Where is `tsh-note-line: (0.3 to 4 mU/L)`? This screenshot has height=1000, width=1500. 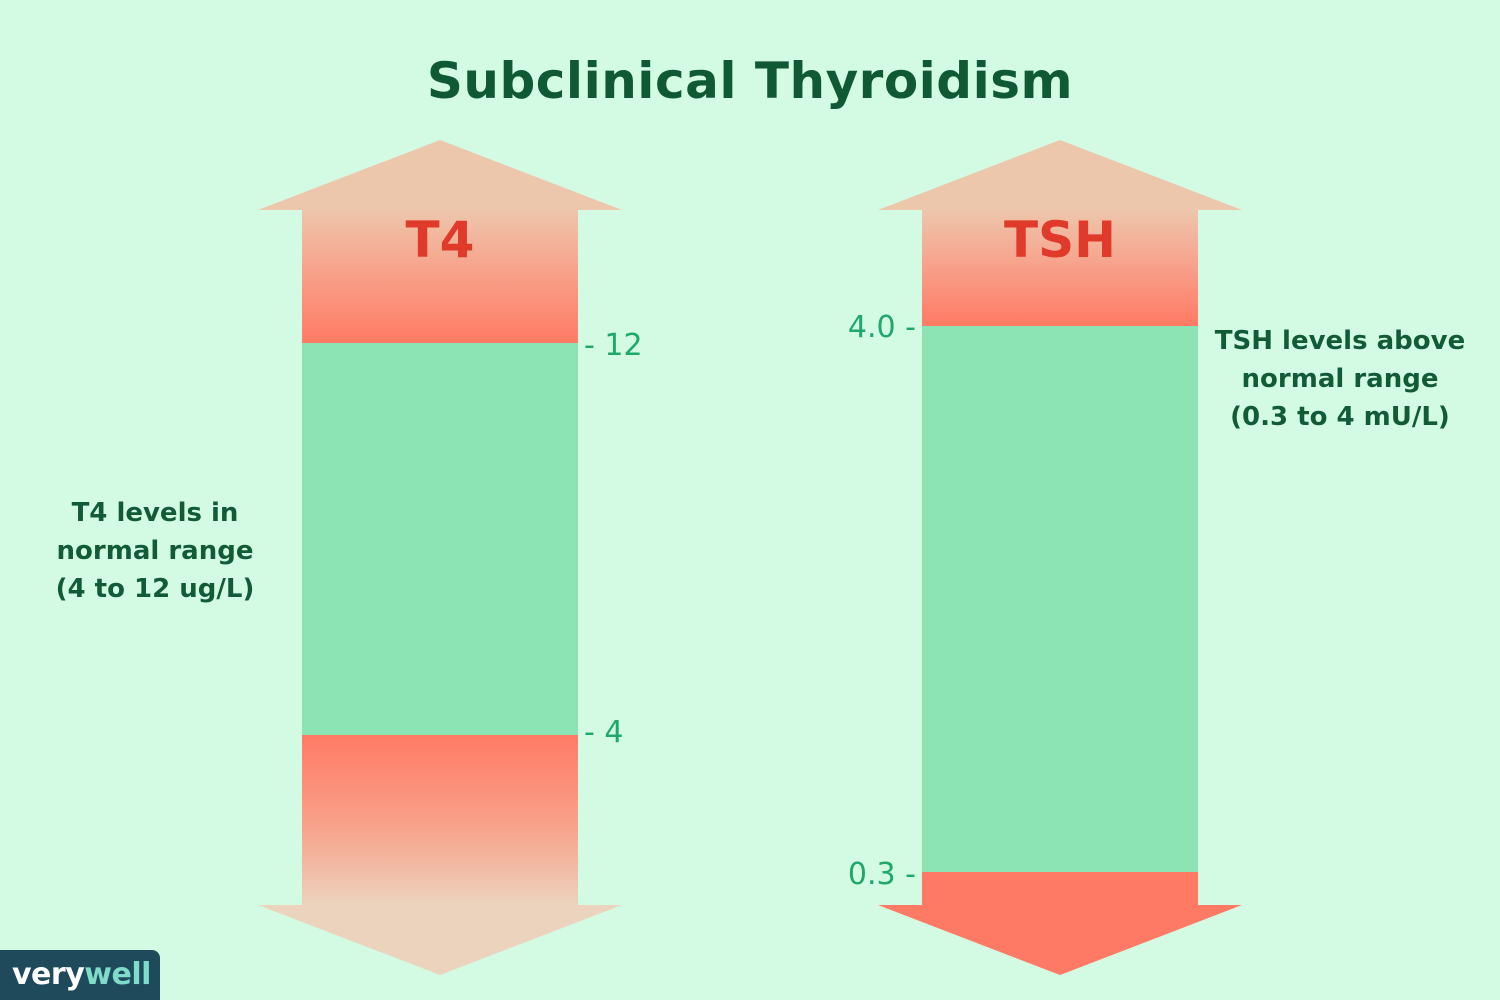
tsh-note-line: (0.3 to 4 mU/L) is located at coordinates (1340, 417).